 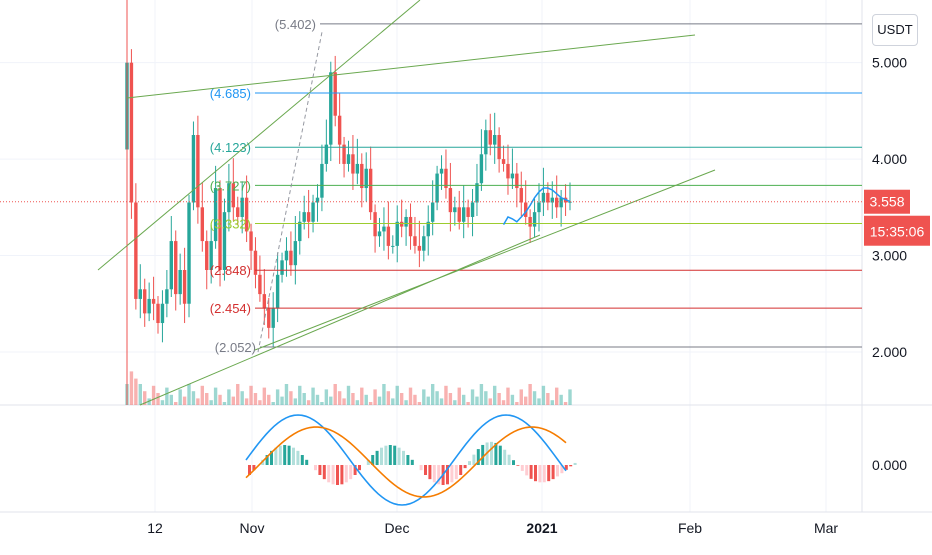 What do you see at coordinates (230, 224) in the screenshot?
I see `fib-level-label: (3.332)` at bounding box center [230, 224].